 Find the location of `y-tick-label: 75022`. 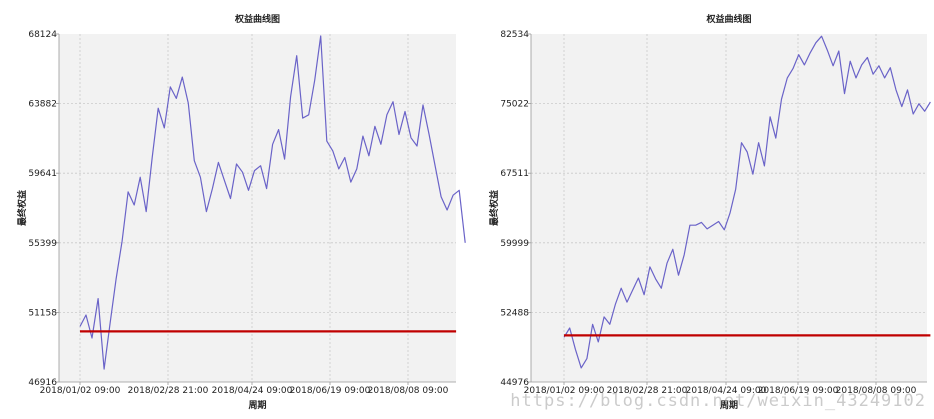

y-tick-label: 75022 is located at coordinates (514, 105).